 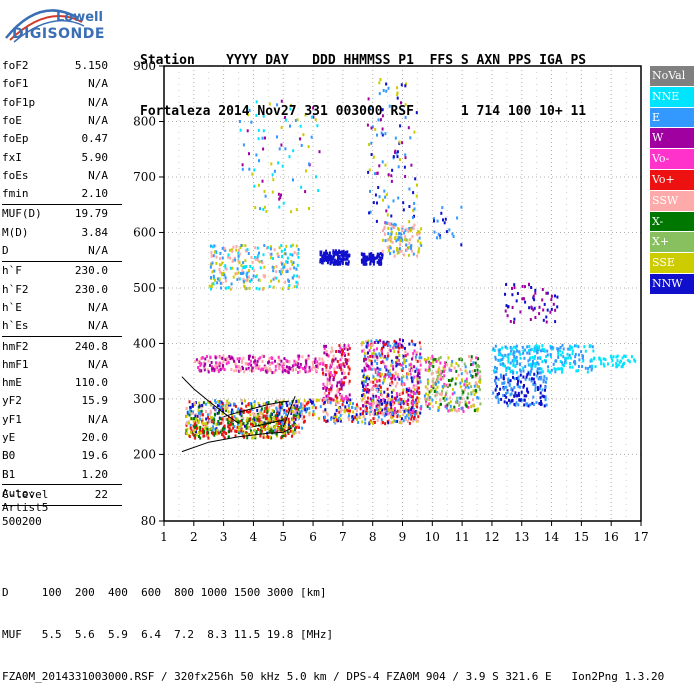 What do you see at coordinates (237, 440) in the screenshot?
I see `scaled-trace` at bounding box center [237, 440].